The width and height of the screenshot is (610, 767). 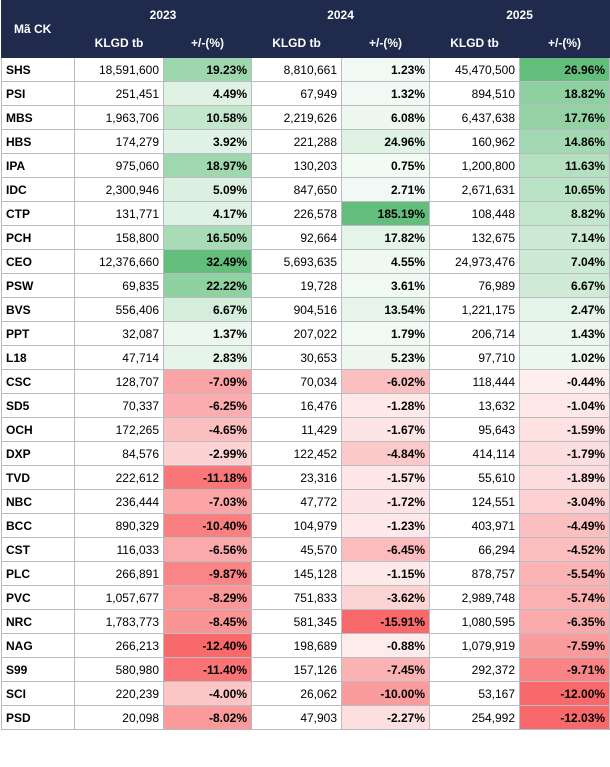 I want to click on change-pct-2024: 1.23%, so click(x=386, y=69).